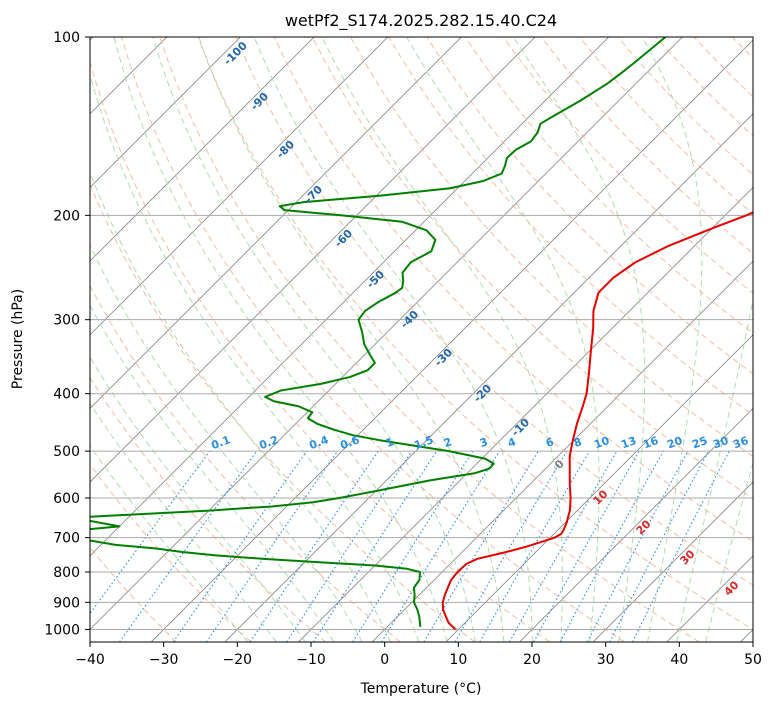 The image size is (775, 712). What do you see at coordinates (578, 442) in the screenshot?
I see `mixing-ratio-label: 8` at bounding box center [578, 442].